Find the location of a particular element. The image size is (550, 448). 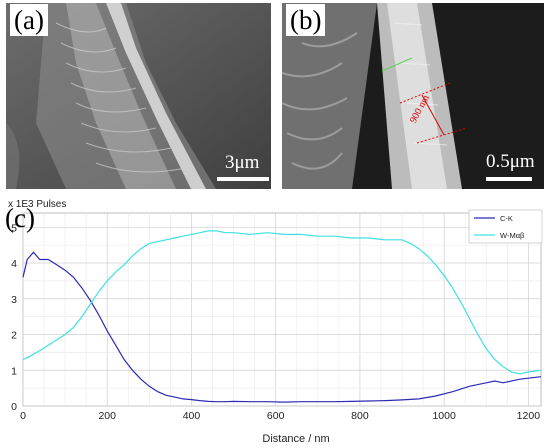

x-tick-label: 800 is located at coordinates (360, 416).